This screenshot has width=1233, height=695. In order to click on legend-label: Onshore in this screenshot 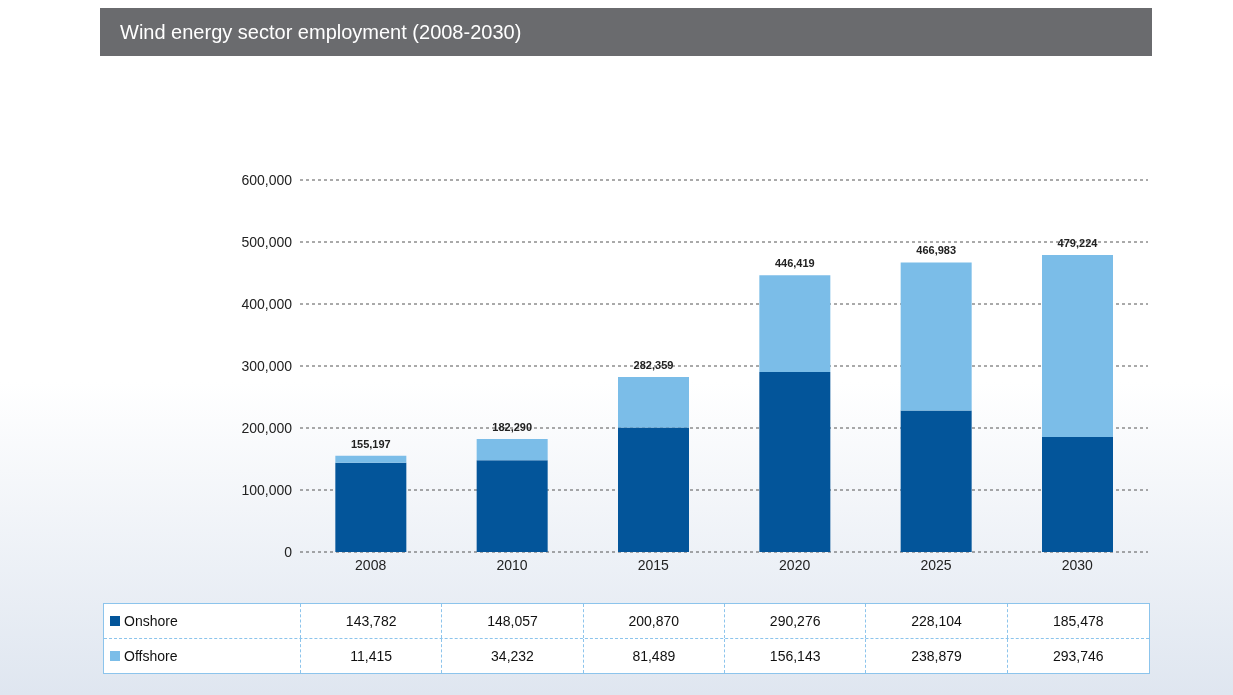, I will do `click(151, 621)`.